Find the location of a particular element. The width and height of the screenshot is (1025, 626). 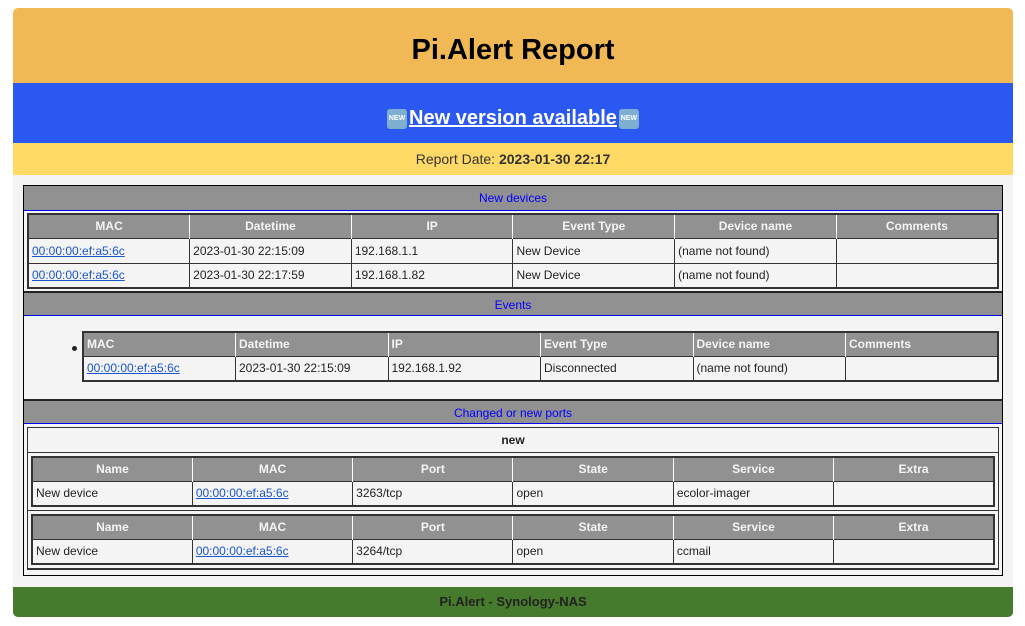

table-cell: Disconnected is located at coordinates (617, 368).